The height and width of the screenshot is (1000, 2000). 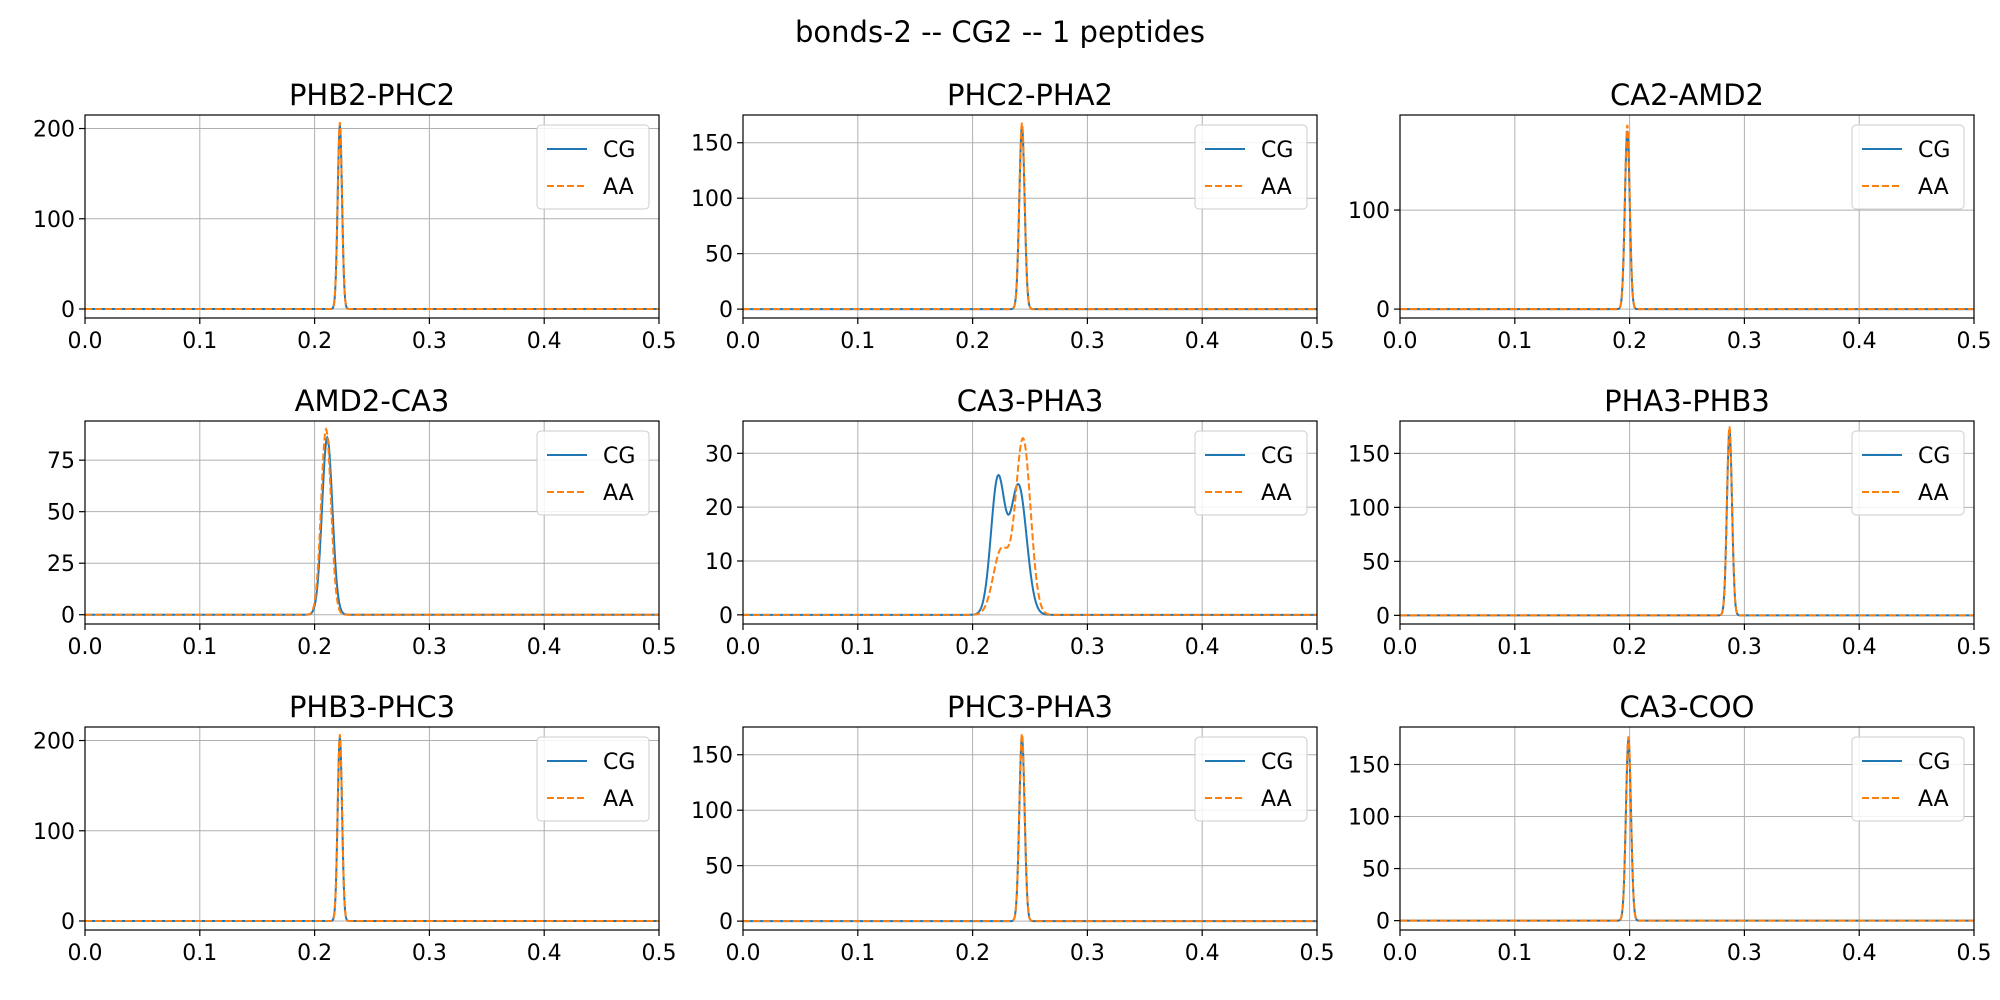 I want to click on subplot-phc3-pha3: PHC3-PHA3 0.0 0.1 0.2 0.3 0.4 0.5 0 50 100 150 CG AA, so click(x=1013, y=828).